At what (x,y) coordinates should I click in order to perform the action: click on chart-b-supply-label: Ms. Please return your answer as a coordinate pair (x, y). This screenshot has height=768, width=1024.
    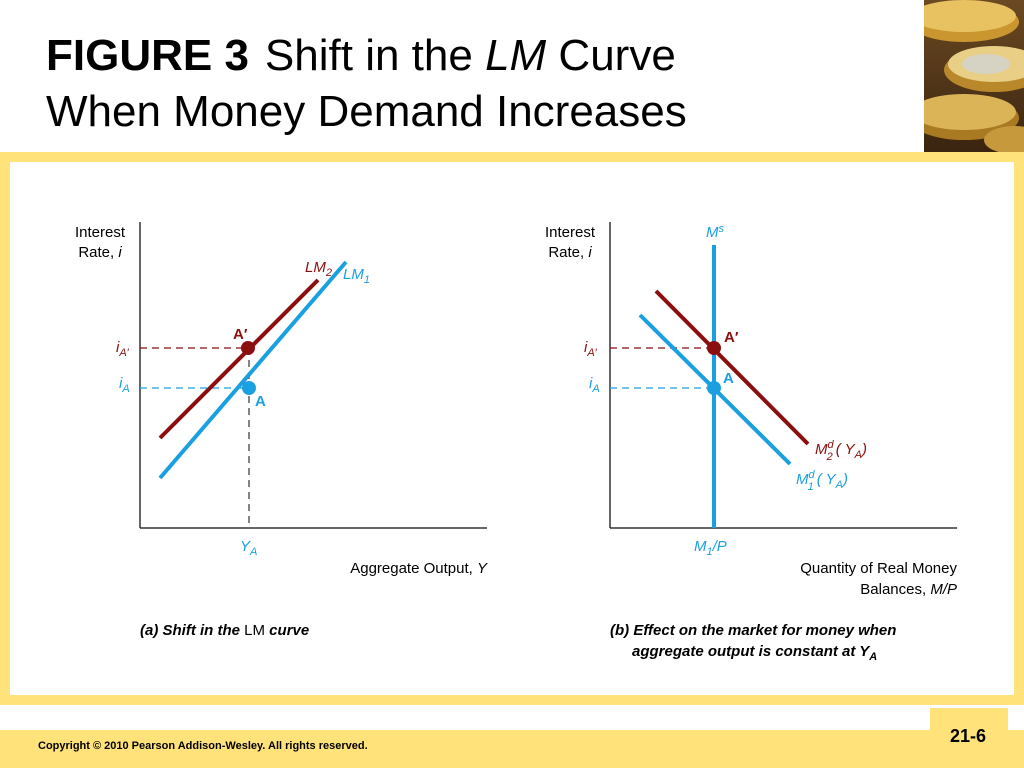
    Looking at the image, I should click on (715, 232).